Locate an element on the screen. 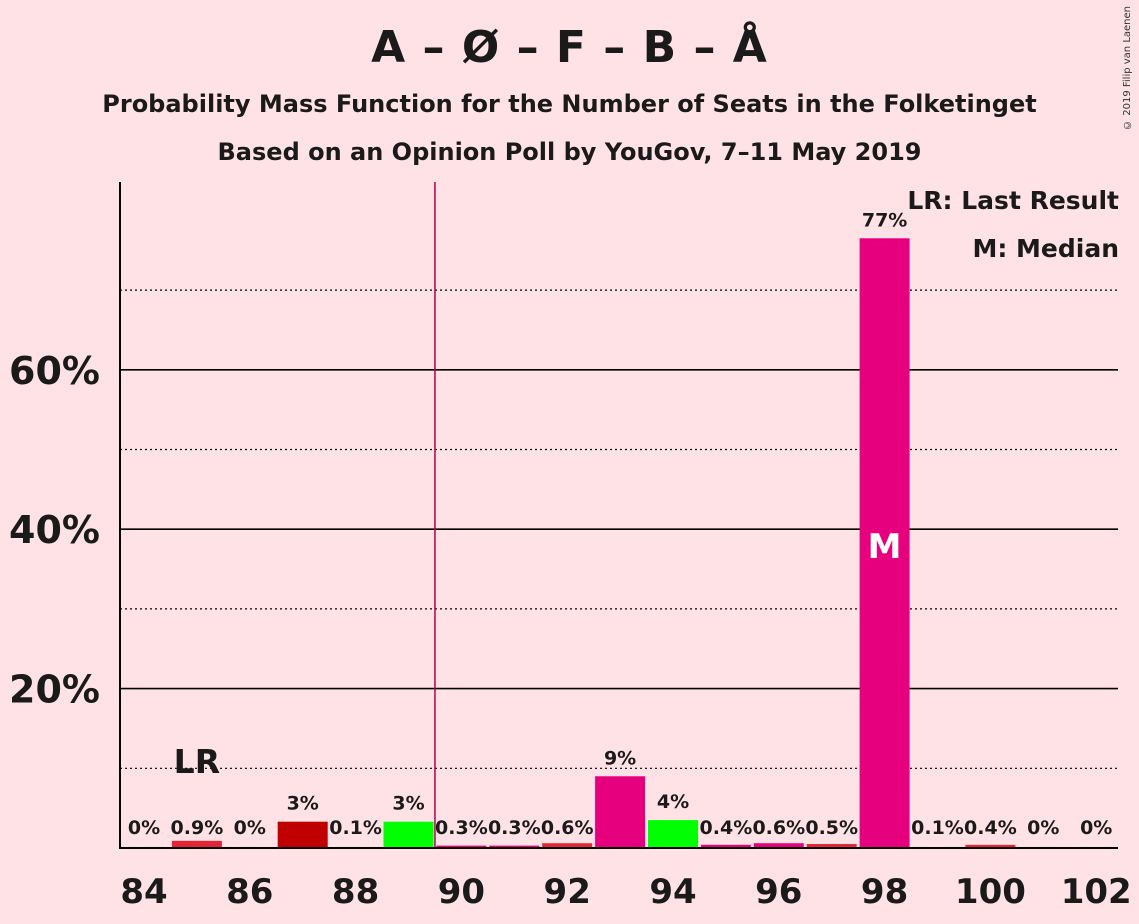  data-label: 9% is located at coordinates (620, 758).